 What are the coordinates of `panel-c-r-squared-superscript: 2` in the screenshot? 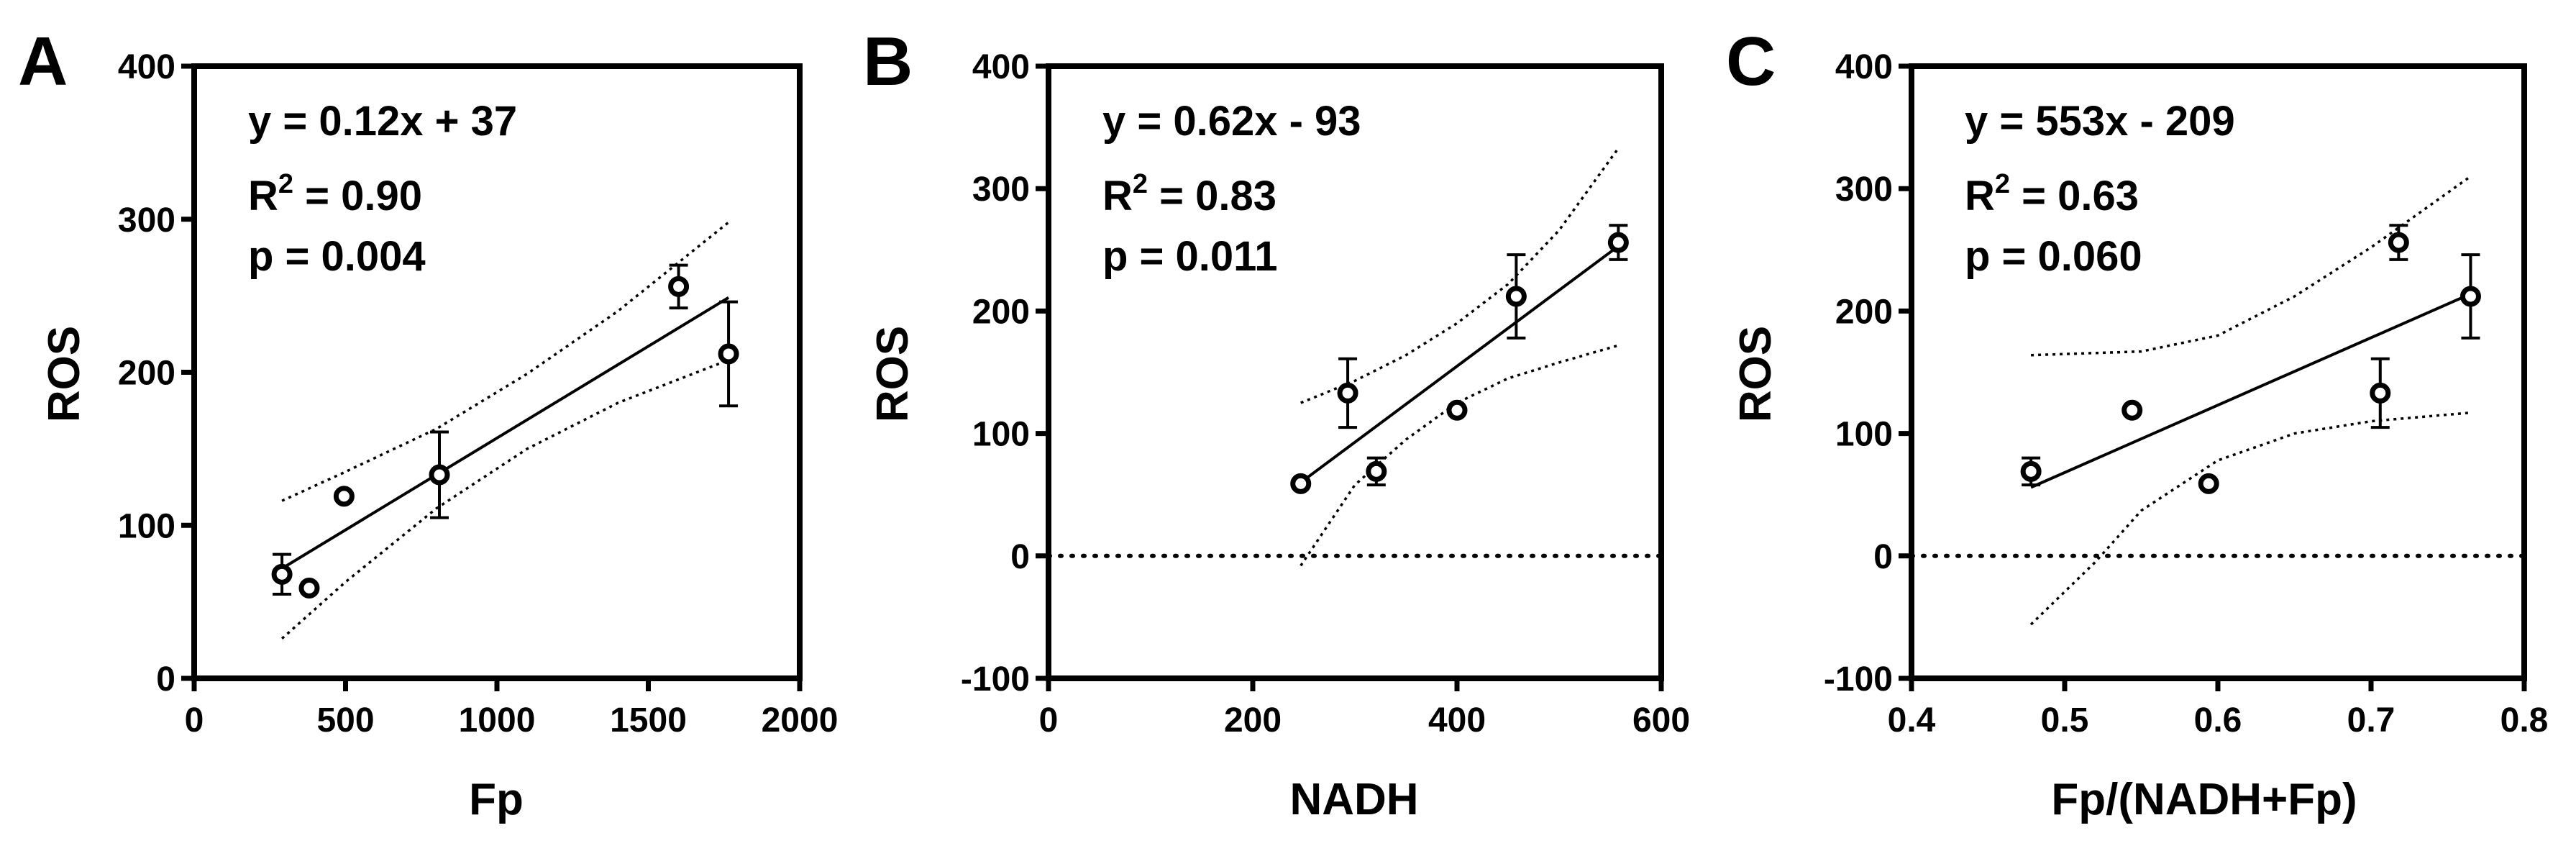 It's located at (2002, 184).